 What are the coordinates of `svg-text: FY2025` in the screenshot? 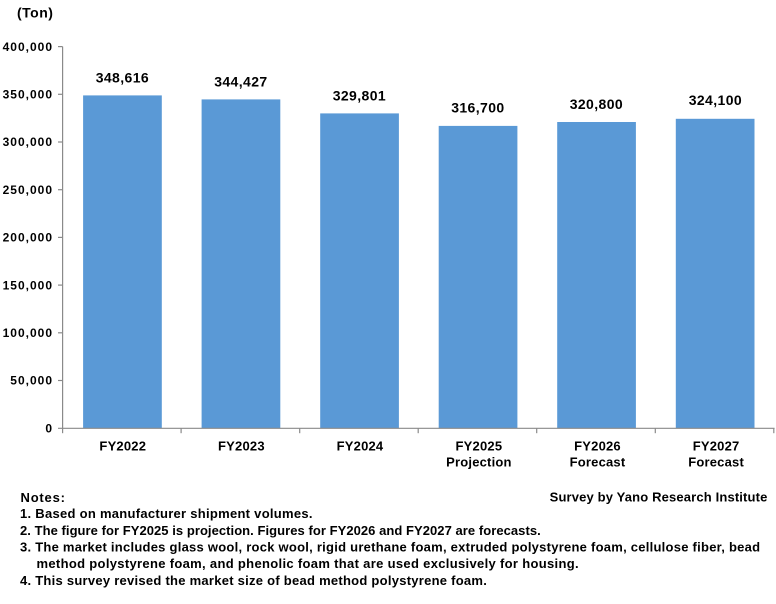 It's located at (479, 446).